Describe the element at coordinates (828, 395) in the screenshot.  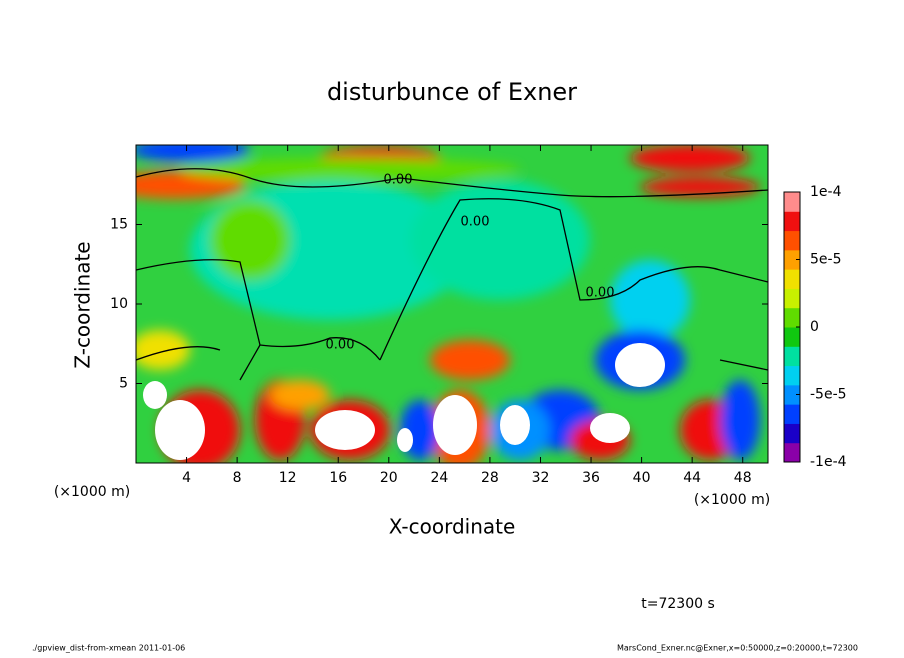
I see `colorbar-tick-label: -5e-5` at that location.